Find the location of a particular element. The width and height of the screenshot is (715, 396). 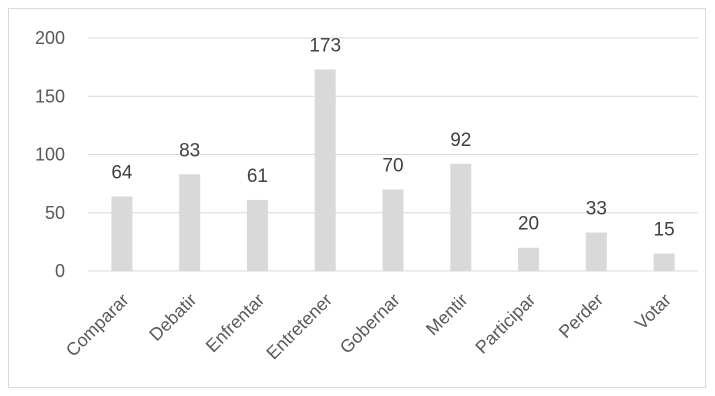

data-label: 33 is located at coordinates (596, 209).